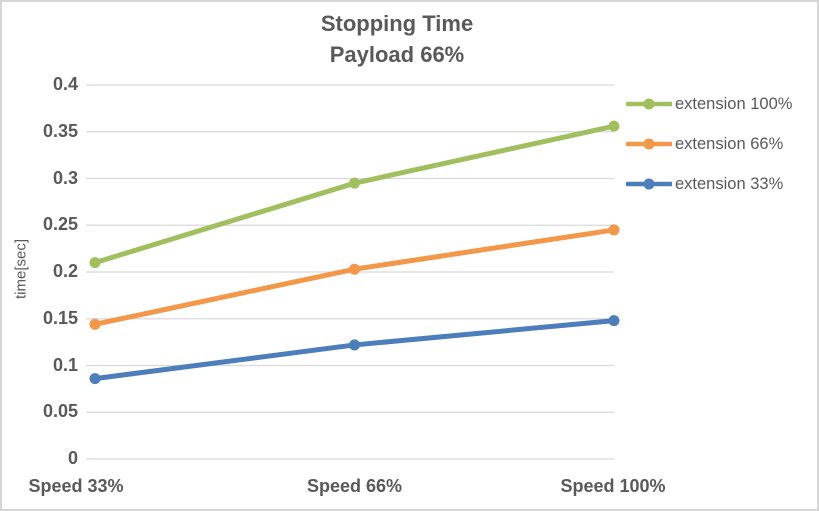 The height and width of the screenshot is (511, 819). Describe the element at coordinates (613, 486) in the screenshot. I see `x-tick-label: Speed 100%` at that location.